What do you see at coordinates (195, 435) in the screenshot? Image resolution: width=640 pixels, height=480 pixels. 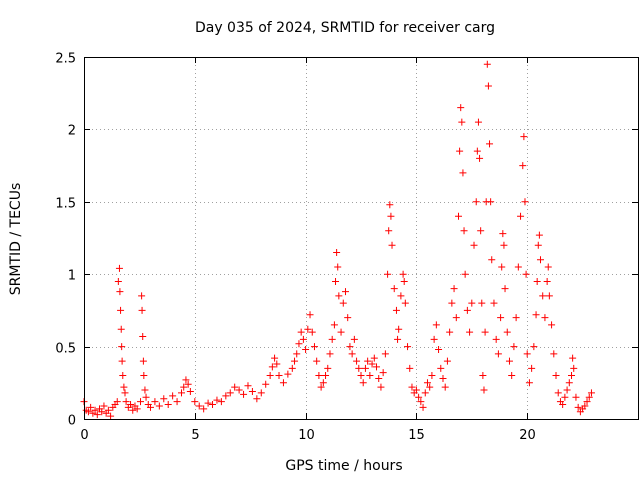 I see `x-tick-label: 5` at bounding box center [195, 435].